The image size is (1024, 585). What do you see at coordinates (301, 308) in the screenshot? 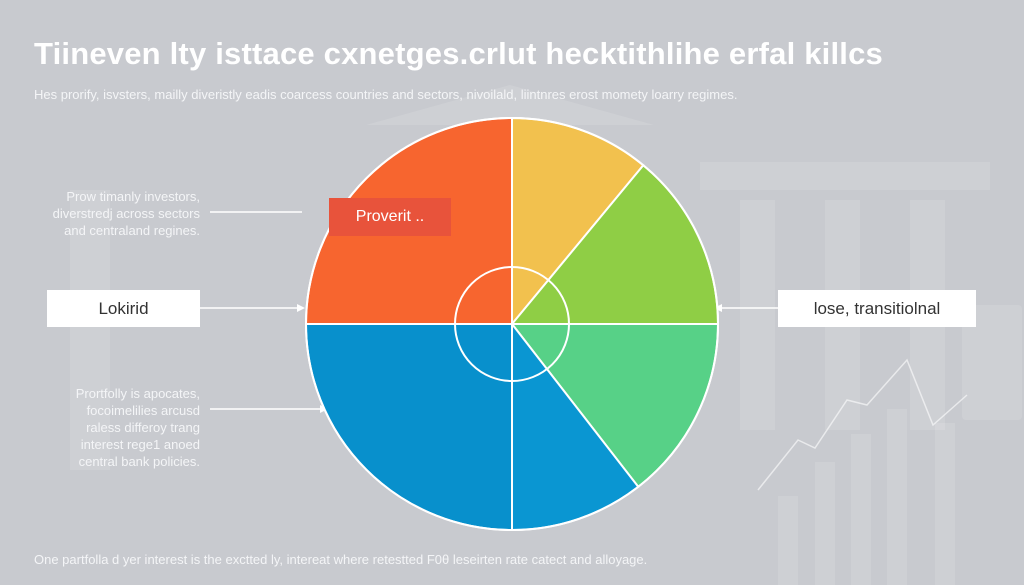
I see `arrow-head-left` at bounding box center [301, 308].